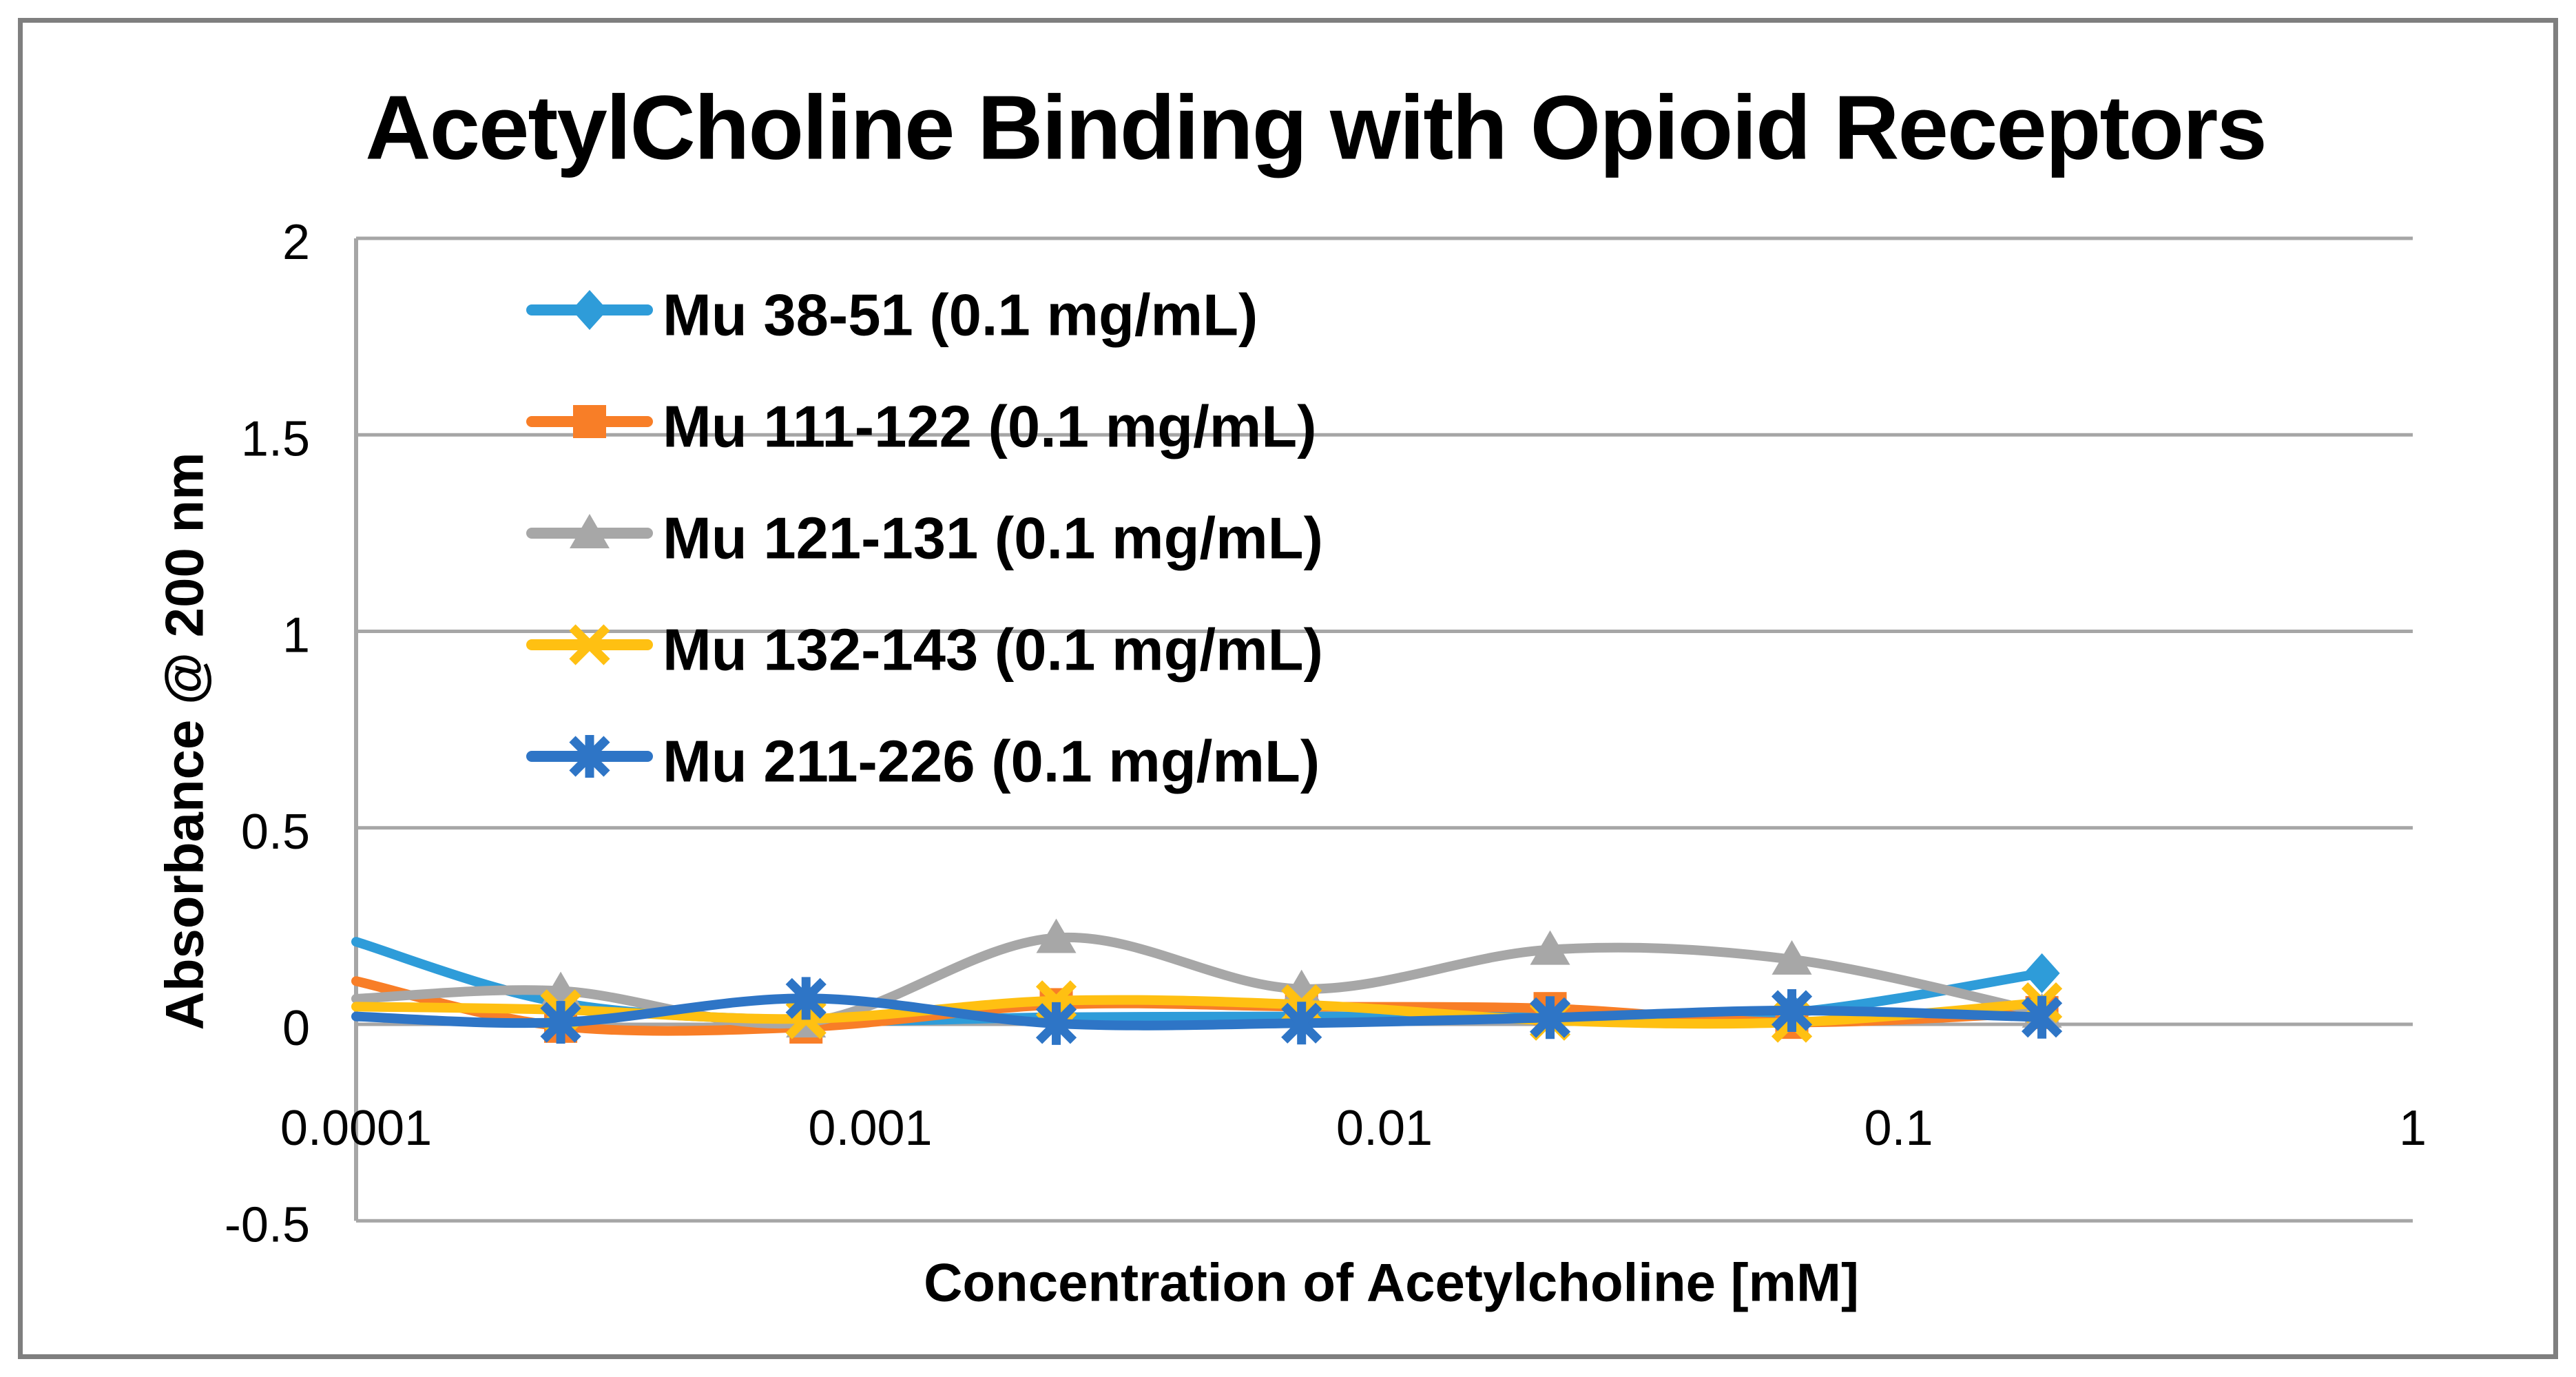 The height and width of the screenshot is (1377, 2576). What do you see at coordinates (589, 757) in the screenshot?
I see `legend-asterisk-marker-icon` at bounding box center [589, 757].